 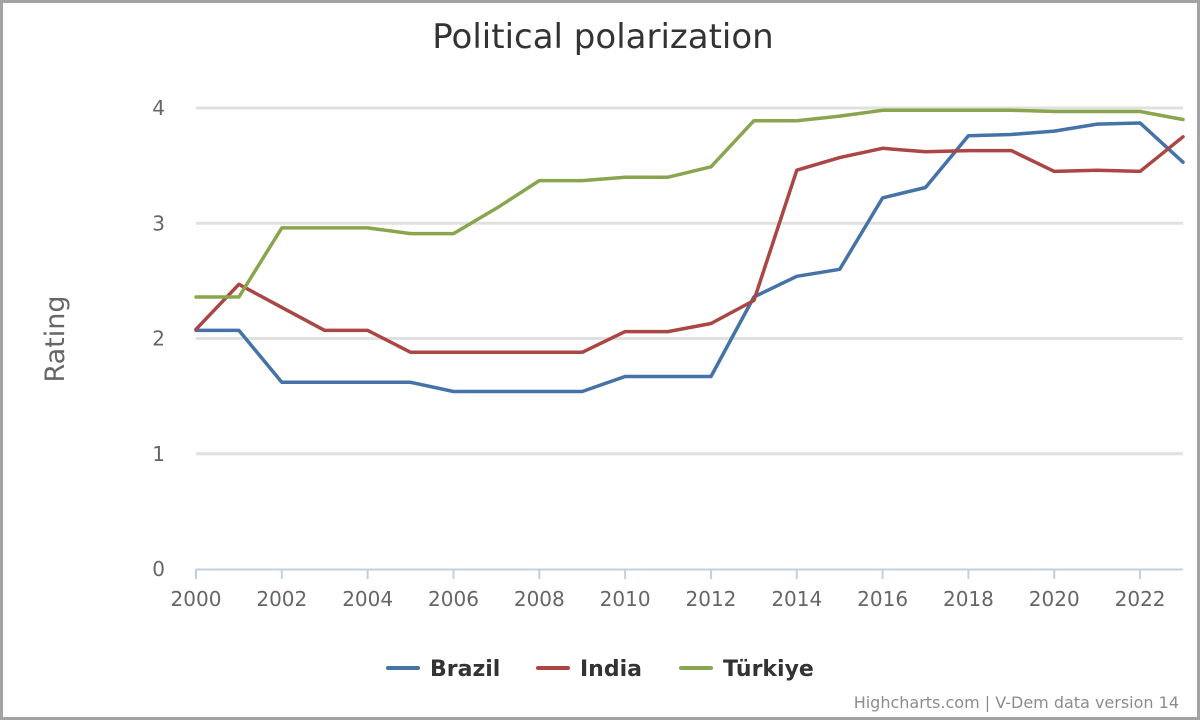 I want to click on x-tick-label: 2004, so click(x=367, y=599).